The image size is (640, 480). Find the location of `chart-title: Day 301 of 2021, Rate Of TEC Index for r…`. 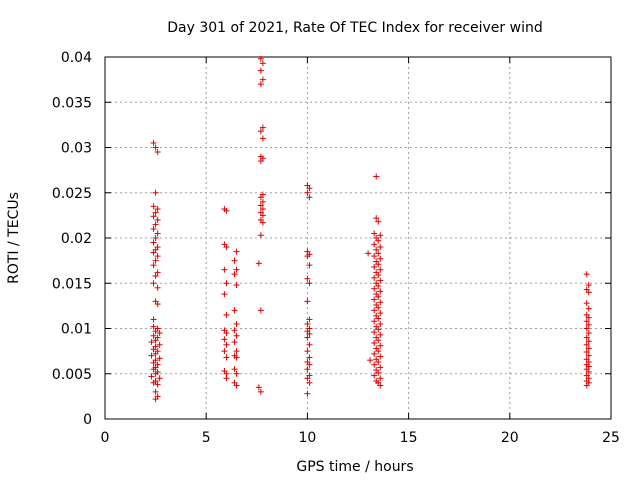

chart-title: Day 301 of 2021, Rate Of TEC Index for r… is located at coordinates (354, 28).